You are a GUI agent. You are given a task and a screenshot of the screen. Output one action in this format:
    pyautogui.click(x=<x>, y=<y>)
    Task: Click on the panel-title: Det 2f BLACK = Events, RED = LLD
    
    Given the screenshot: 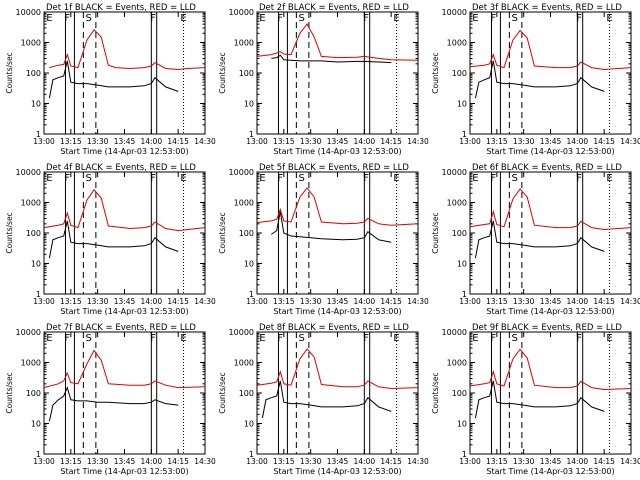 What is the action you would take?
    pyautogui.click(x=334, y=8)
    